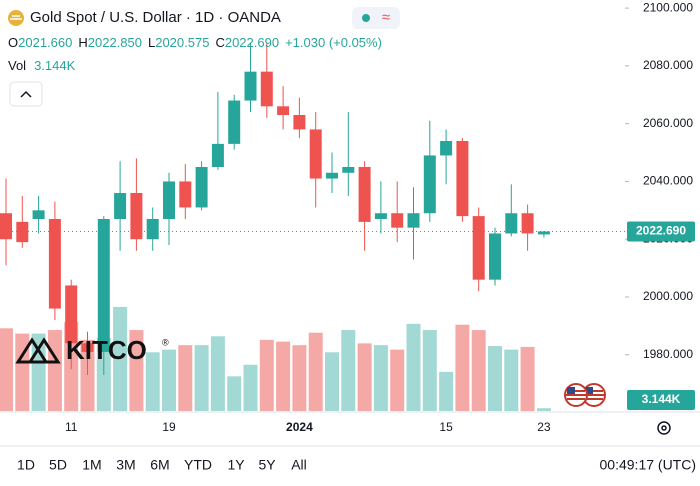 This screenshot has width=700, height=486. What do you see at coordinates (198, 465) in the screenshot?
I see `range-button: YTD` at bounding box center [198, 465].